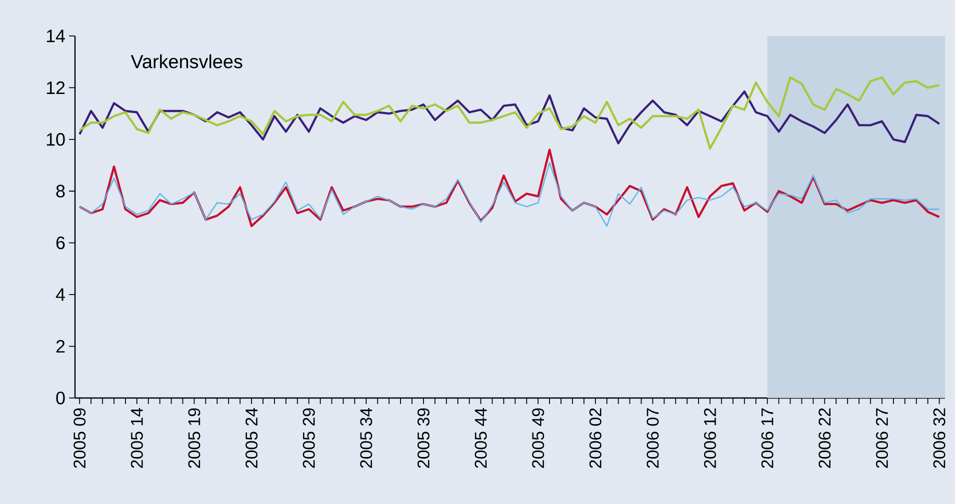 The width and height of the screenshot is (955, 504). Describe the element at coordinates (767, 438) in the screenshot. I see `x-tick-label: 2006 17` at that location.